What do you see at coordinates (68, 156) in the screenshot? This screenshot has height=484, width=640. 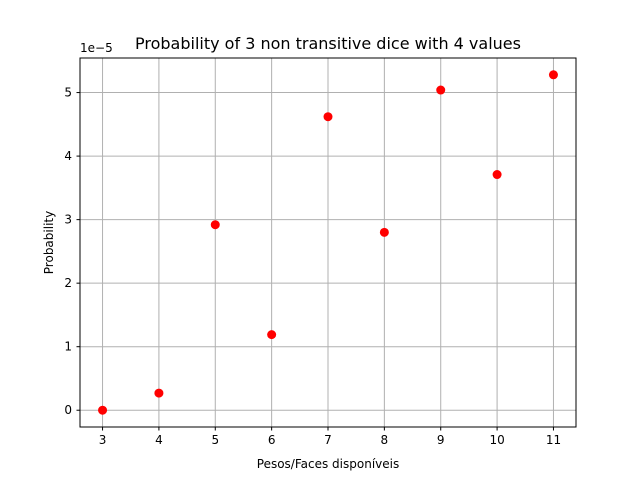 I see `y-tick-label: 4` at bounding box center [68, 156].